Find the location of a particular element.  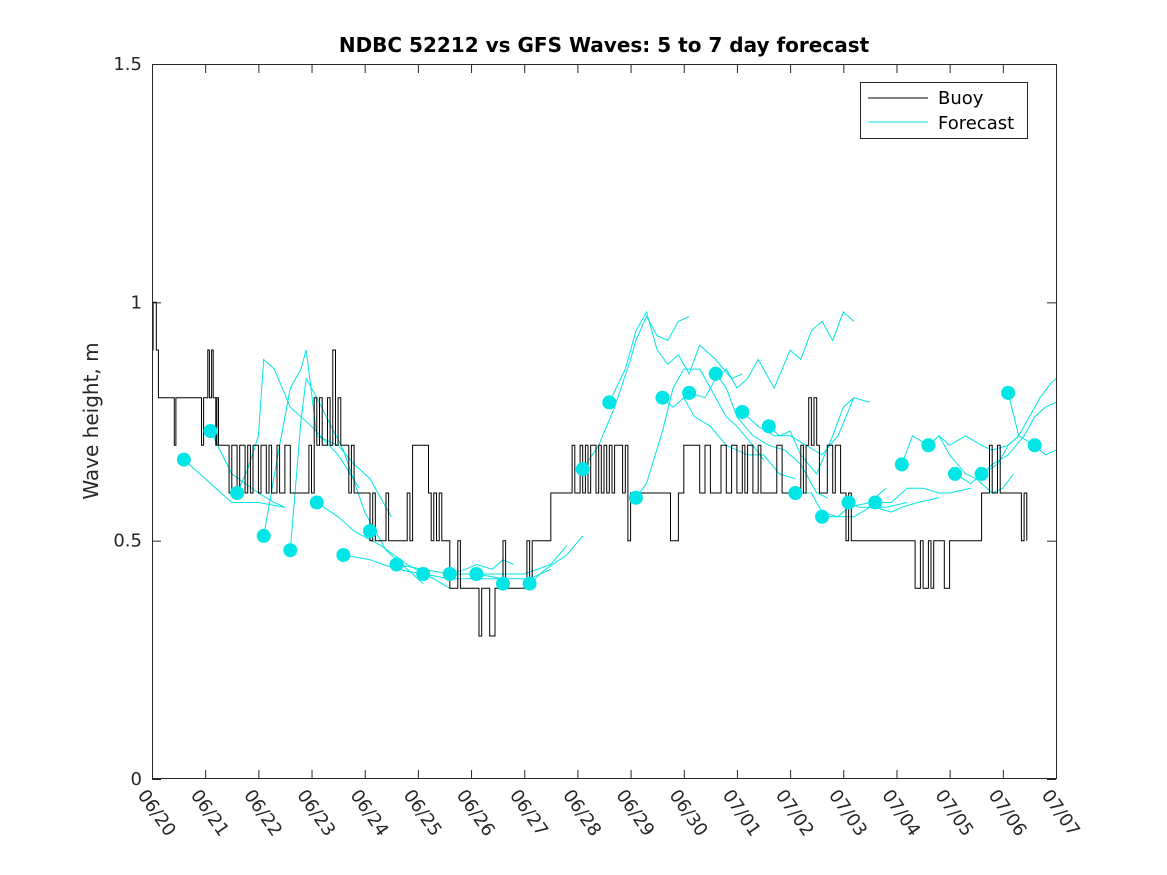

legend-buoy-label: Buoy is located at coordinates (961, 98).